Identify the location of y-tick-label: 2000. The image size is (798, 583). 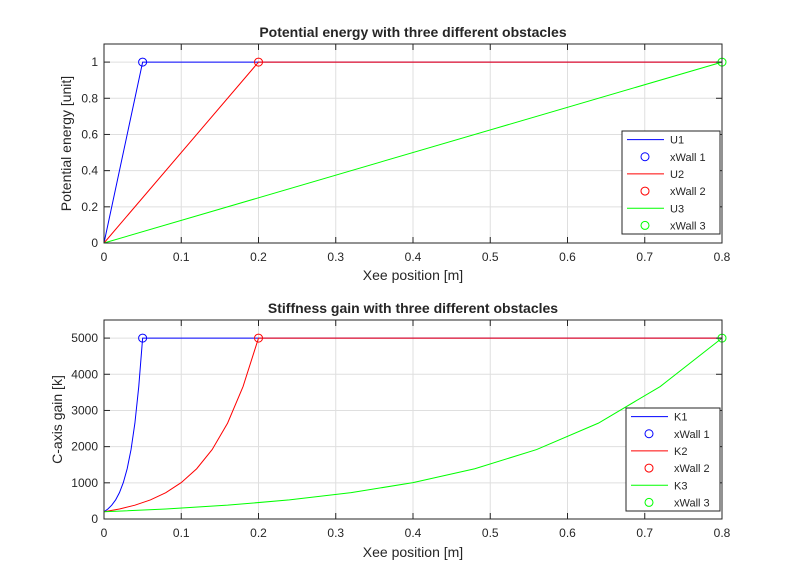
(84, 447).